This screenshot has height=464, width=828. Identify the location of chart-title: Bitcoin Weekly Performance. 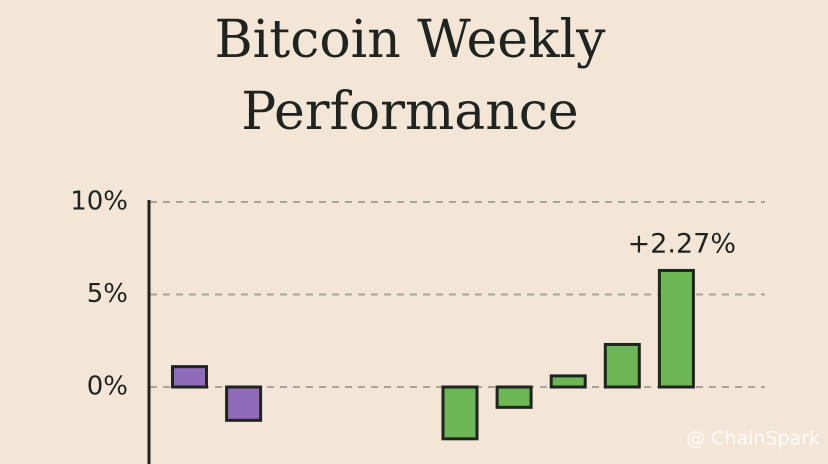
(410, 76).